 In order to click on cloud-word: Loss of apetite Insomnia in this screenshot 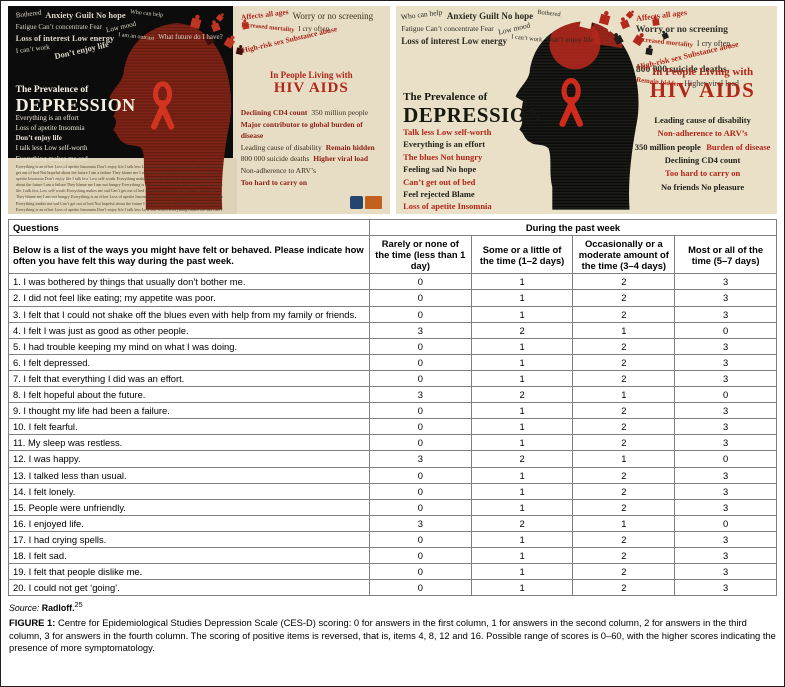, I will do `click(50, 128)`.